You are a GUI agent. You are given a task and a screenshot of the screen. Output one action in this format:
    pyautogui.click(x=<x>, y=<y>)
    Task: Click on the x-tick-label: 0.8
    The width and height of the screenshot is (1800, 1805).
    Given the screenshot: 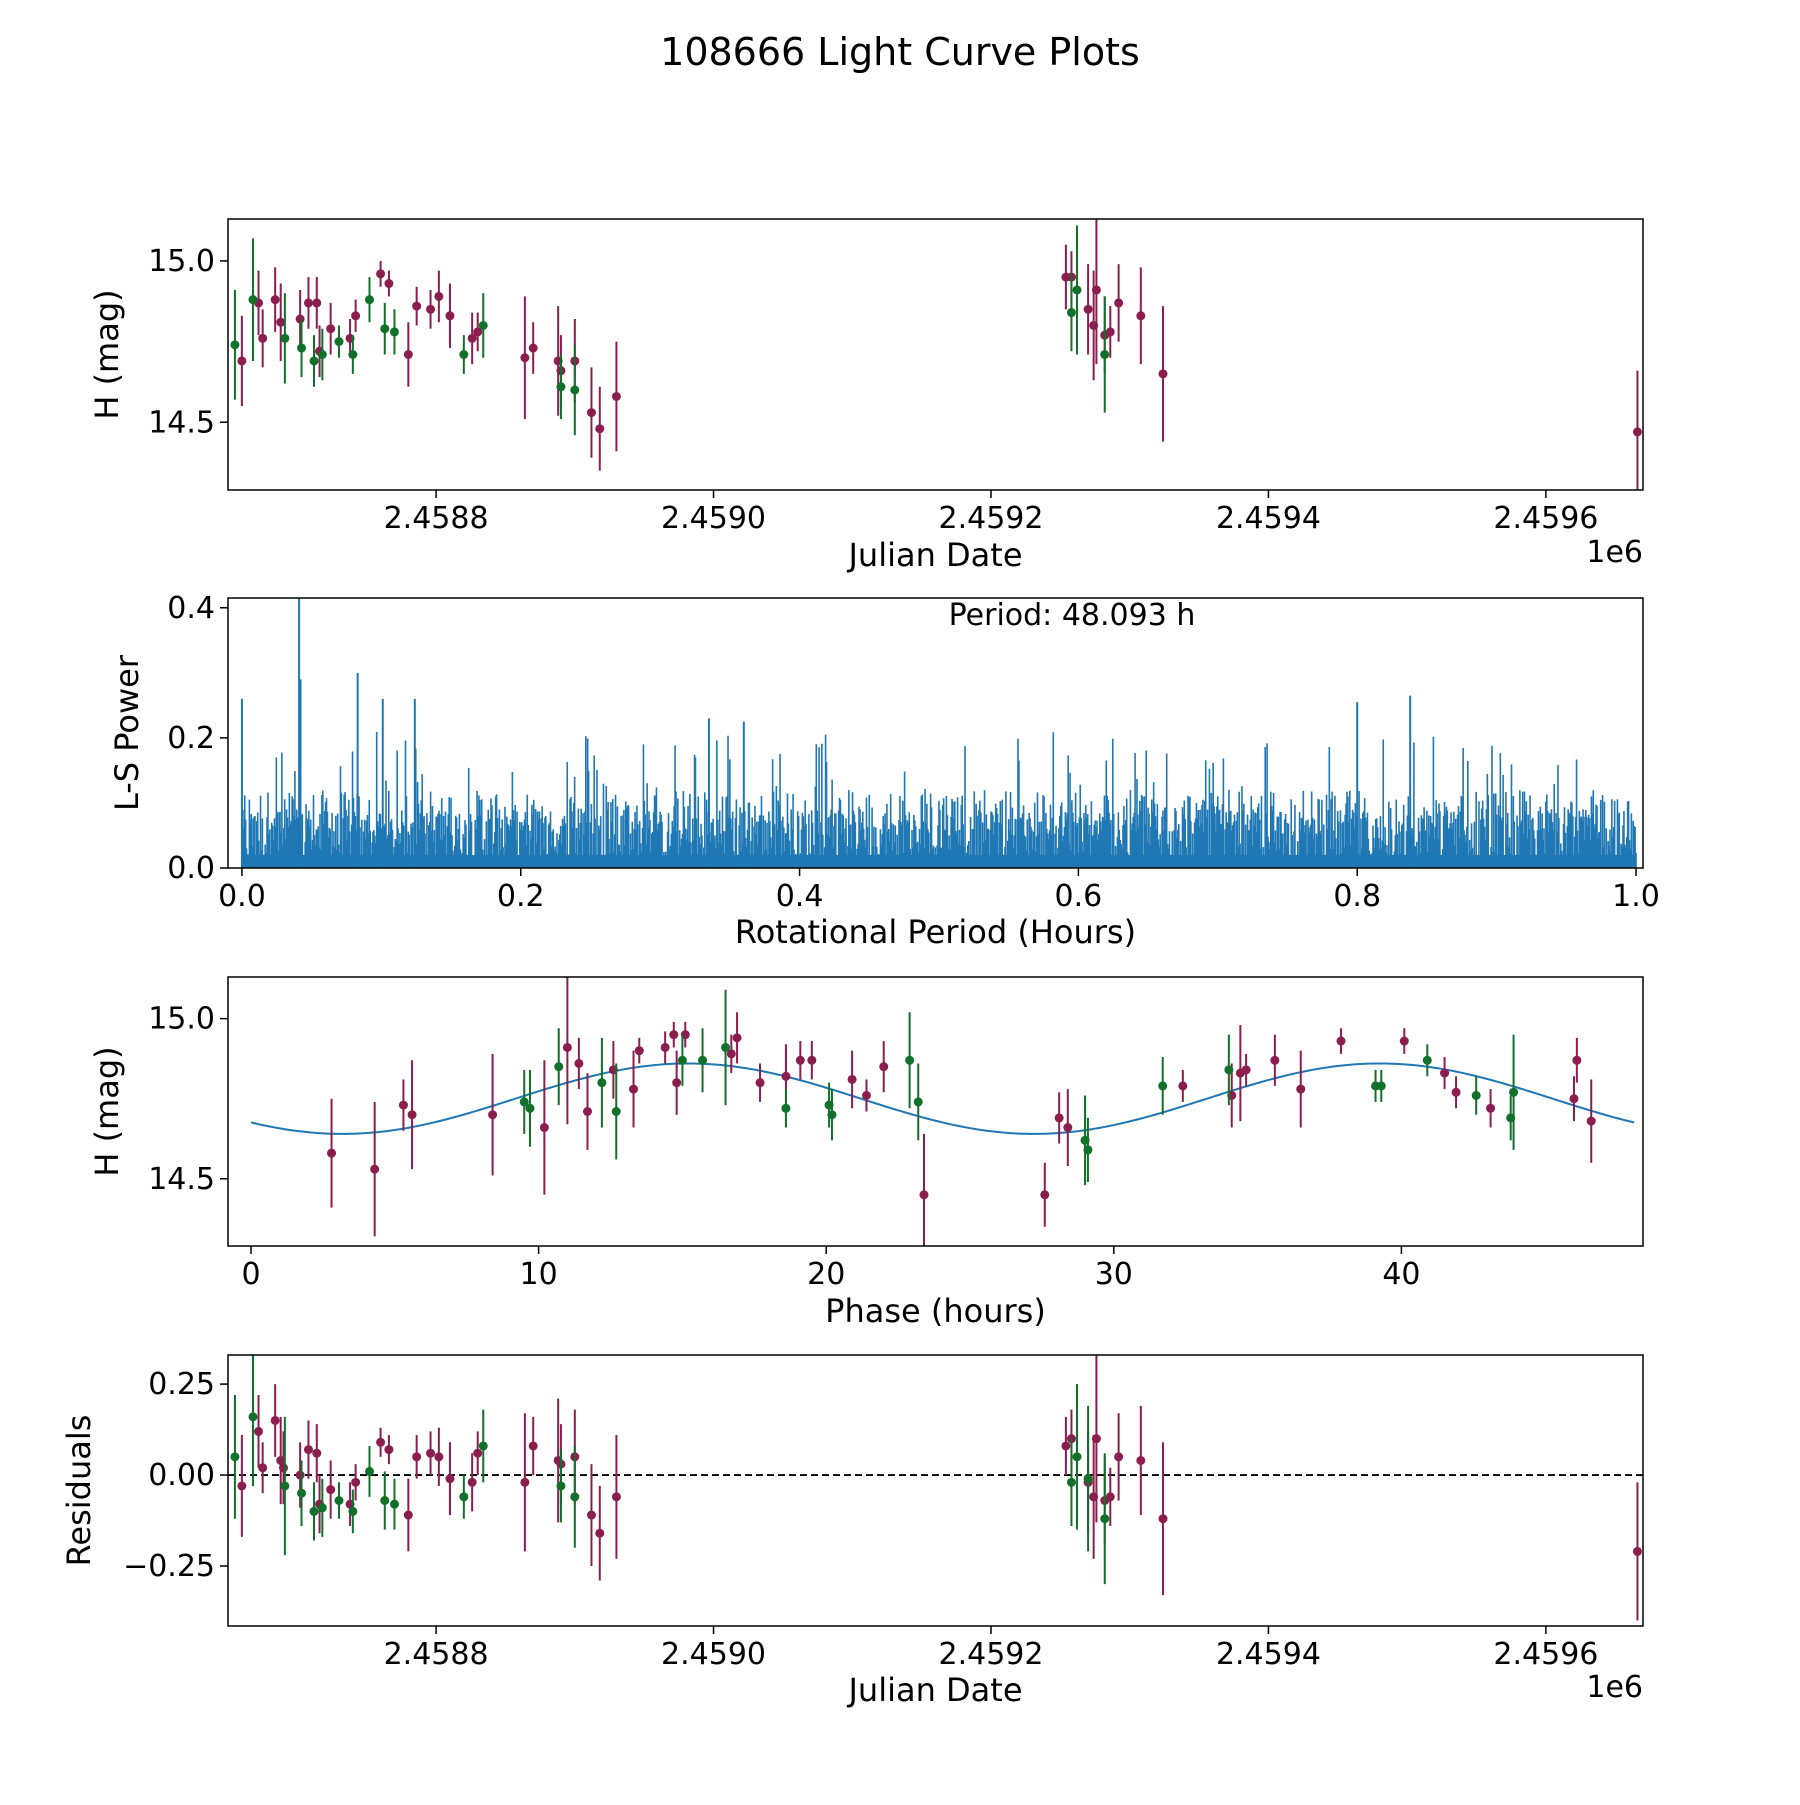 What is the action you would take?
    pyautogui.click(x=1357, y=896)
    